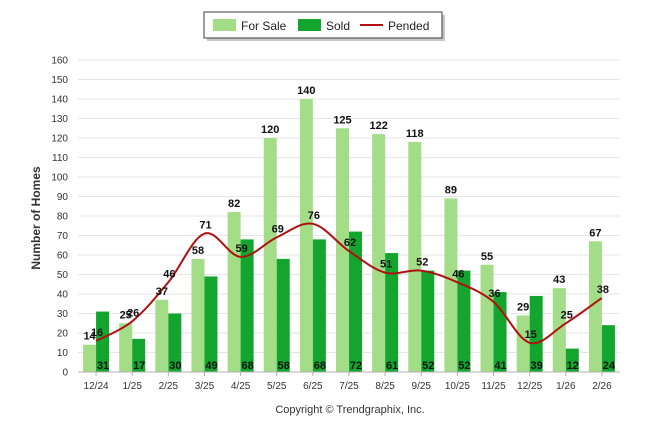 Image resolution: width=646 pixels, height=434 pixels. Describe the element at coordinates (63, 353) in the screenshot. I see `y-tick-label: 10` at that location.